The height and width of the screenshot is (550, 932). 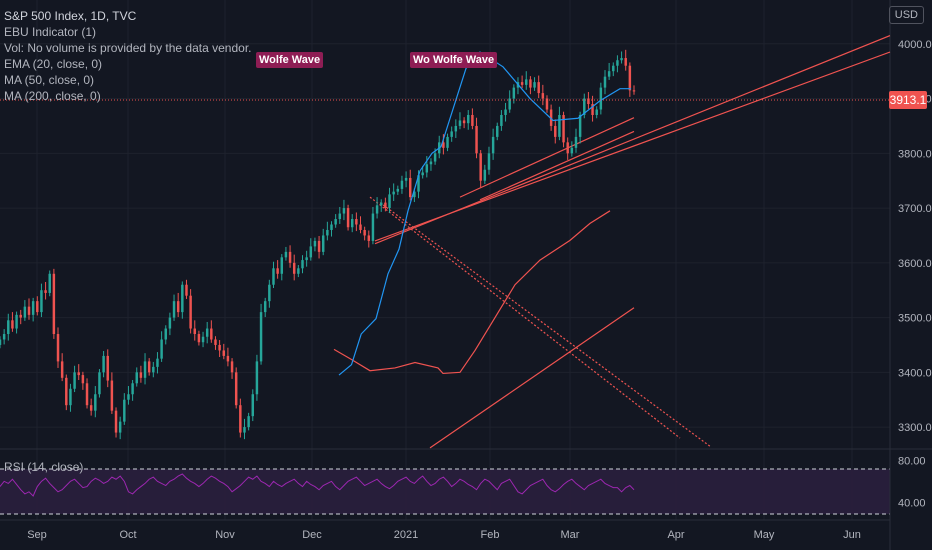 What do you see at coordinates (317, 485) in the screenshot?
I see `rsi-line` at bounding box center [317, 485].